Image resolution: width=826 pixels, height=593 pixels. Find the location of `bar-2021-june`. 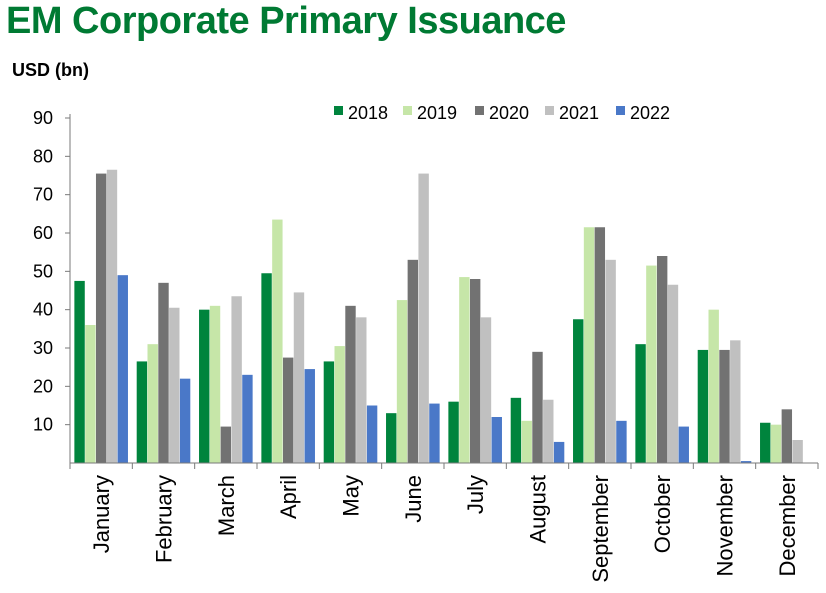

bar-2021-june is located at coordinates (423, 318).